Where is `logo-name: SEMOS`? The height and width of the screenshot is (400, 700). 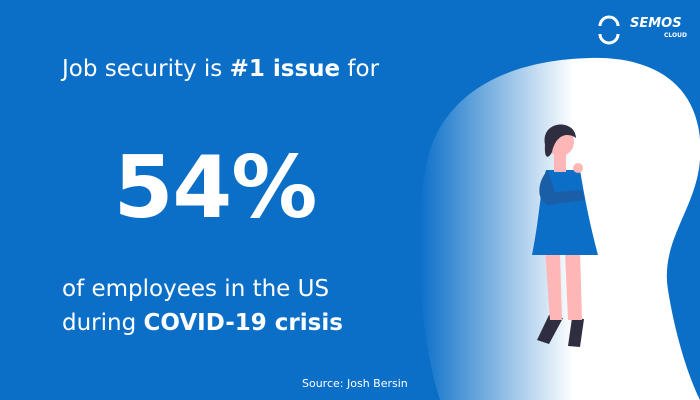 logo-name: SEMOS is located at coordinates (656, 23).